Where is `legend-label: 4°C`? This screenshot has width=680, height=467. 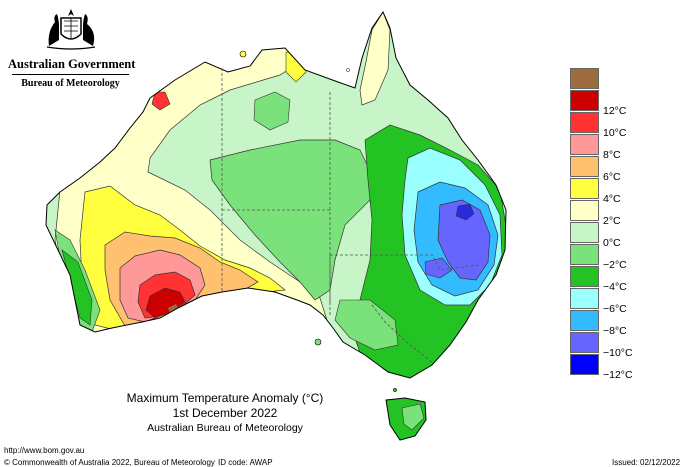
legend-label: 4°C is located at coordinates (612, 199).